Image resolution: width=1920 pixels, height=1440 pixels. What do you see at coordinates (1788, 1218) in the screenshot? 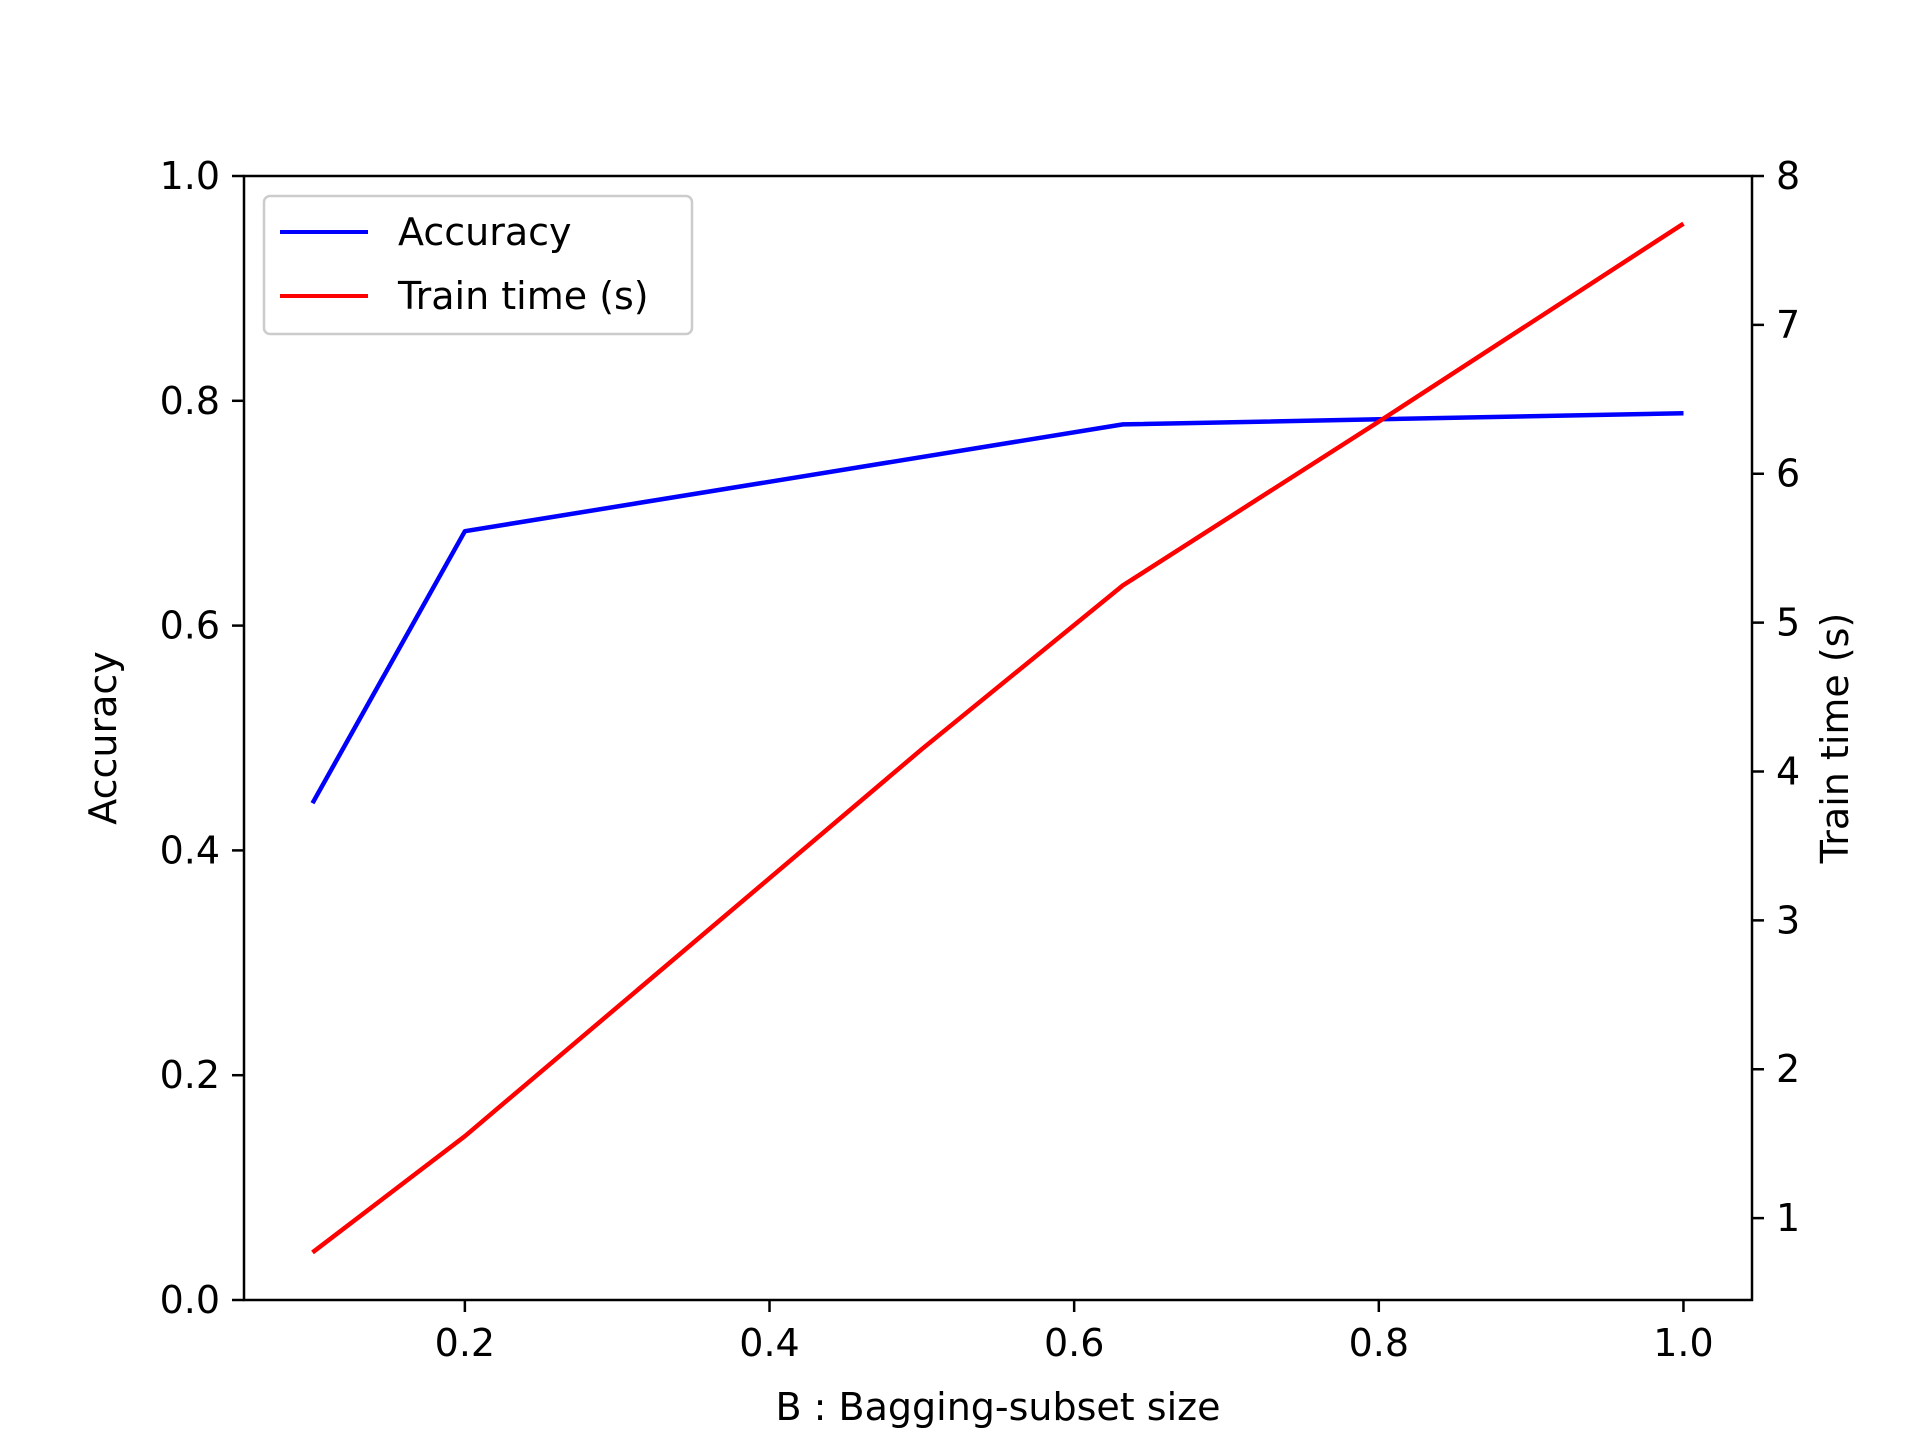
I see `y2-tick-label: 1` at bounding box center [1788, 1218].